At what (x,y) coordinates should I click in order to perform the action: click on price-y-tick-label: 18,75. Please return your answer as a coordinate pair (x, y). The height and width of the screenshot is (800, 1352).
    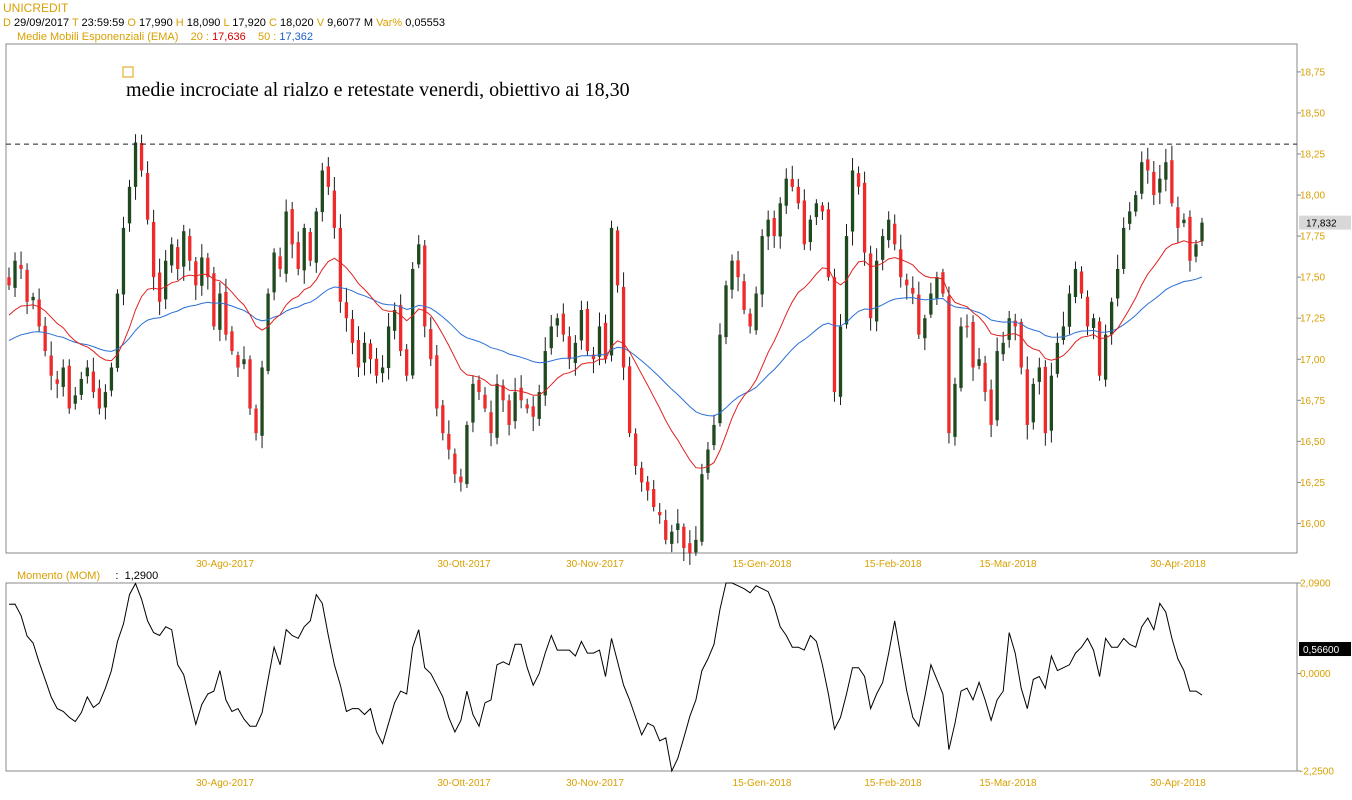
    Looking at the image, I should click on (1312, 72).